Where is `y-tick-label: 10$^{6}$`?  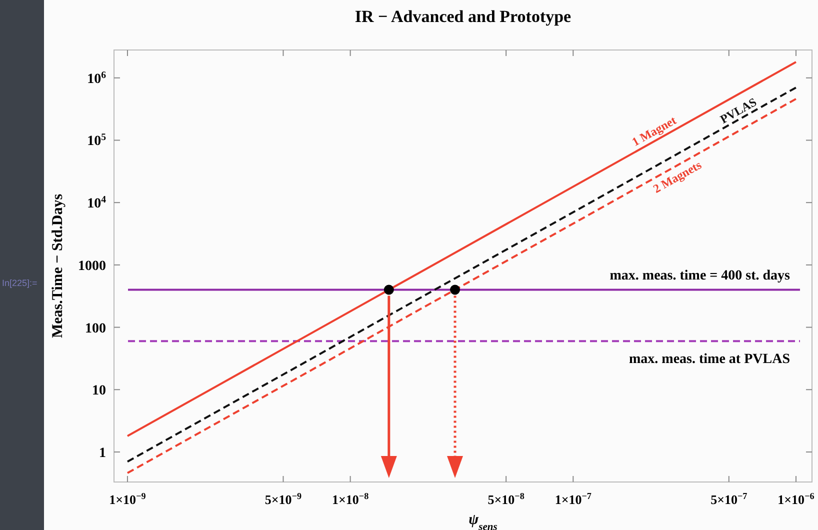
y-tick-label: 10$^{6}$ is located at coordinates (96, 78).